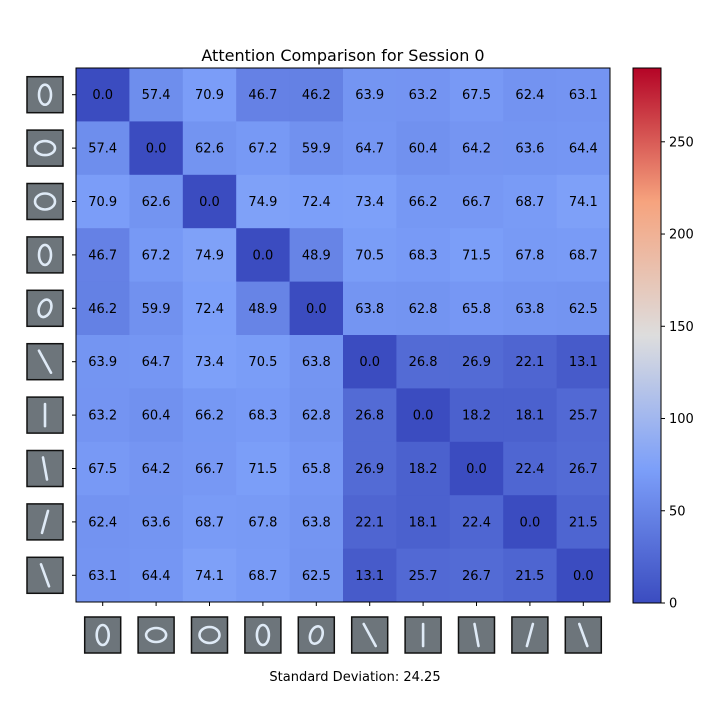  I want to click on colorbar-tick-label: 50, so click(677, 511).